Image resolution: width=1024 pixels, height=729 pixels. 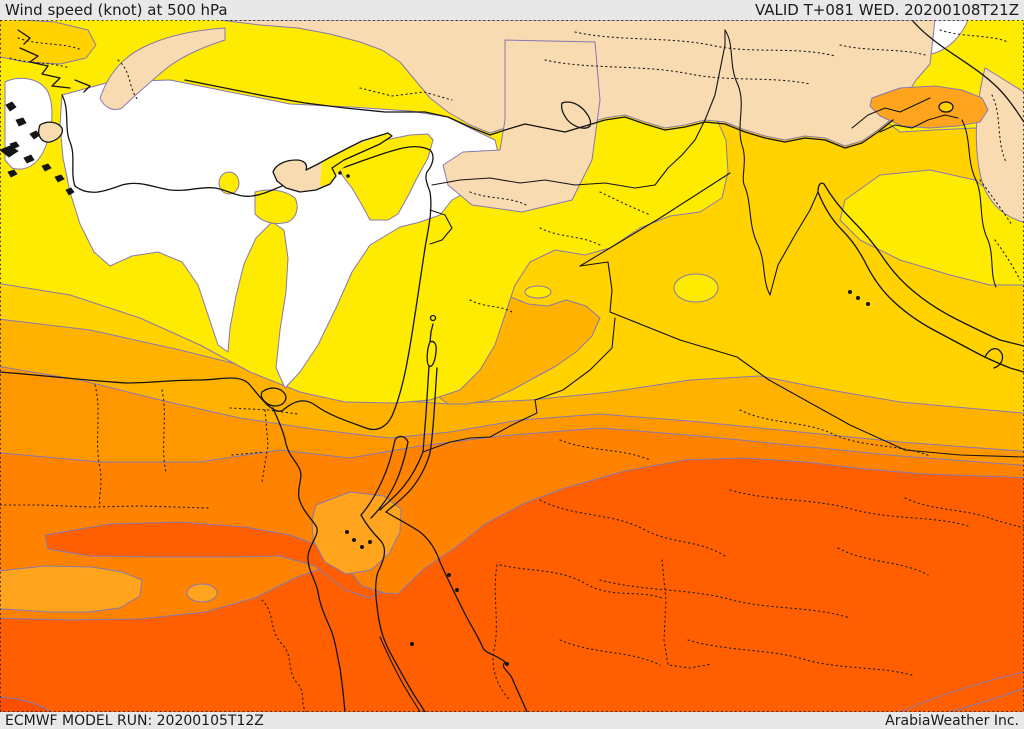 What do you see at coordinates (696, 288) in the screenshot?
I see `band-yellow-oval` at bounding box center [696, 288].